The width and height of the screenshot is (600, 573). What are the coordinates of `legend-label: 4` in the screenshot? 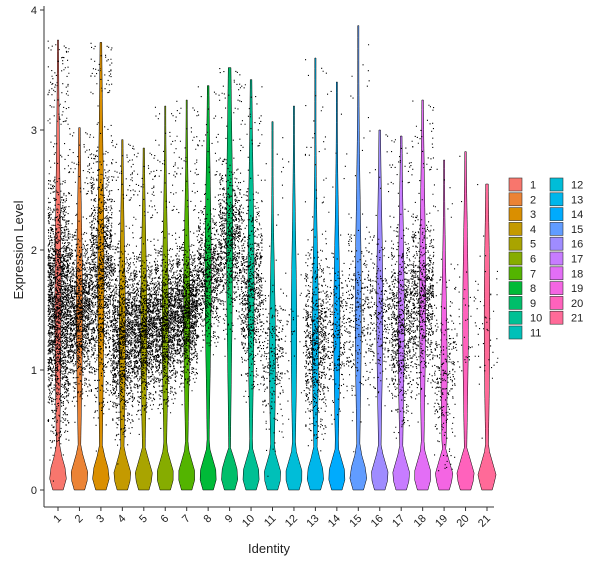 It's located at (533, 230).